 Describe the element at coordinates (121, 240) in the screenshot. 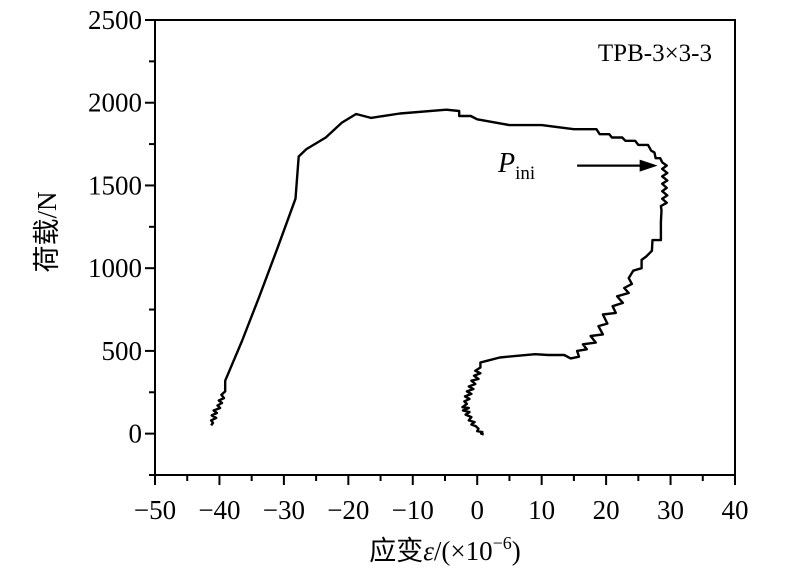

I see `y-axis-ticks: 0 500 1000 1500 2000 2500` at that location.